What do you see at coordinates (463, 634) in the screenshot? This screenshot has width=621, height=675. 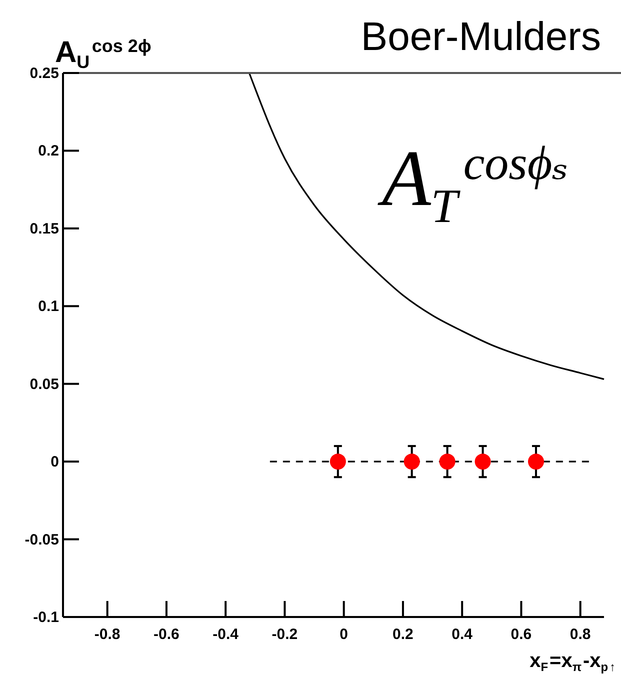 I see `x-tick-label: 0.4` at bounding box center [463, 634].